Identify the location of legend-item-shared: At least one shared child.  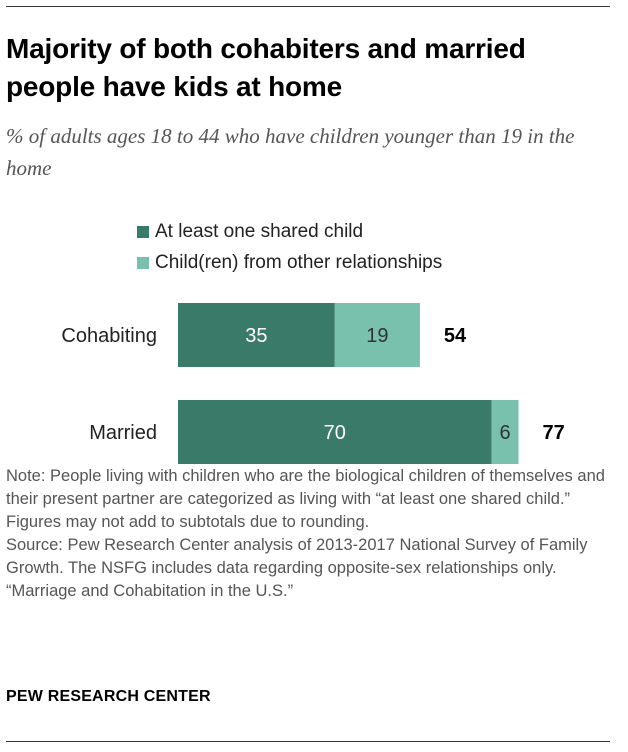
(289, 231).